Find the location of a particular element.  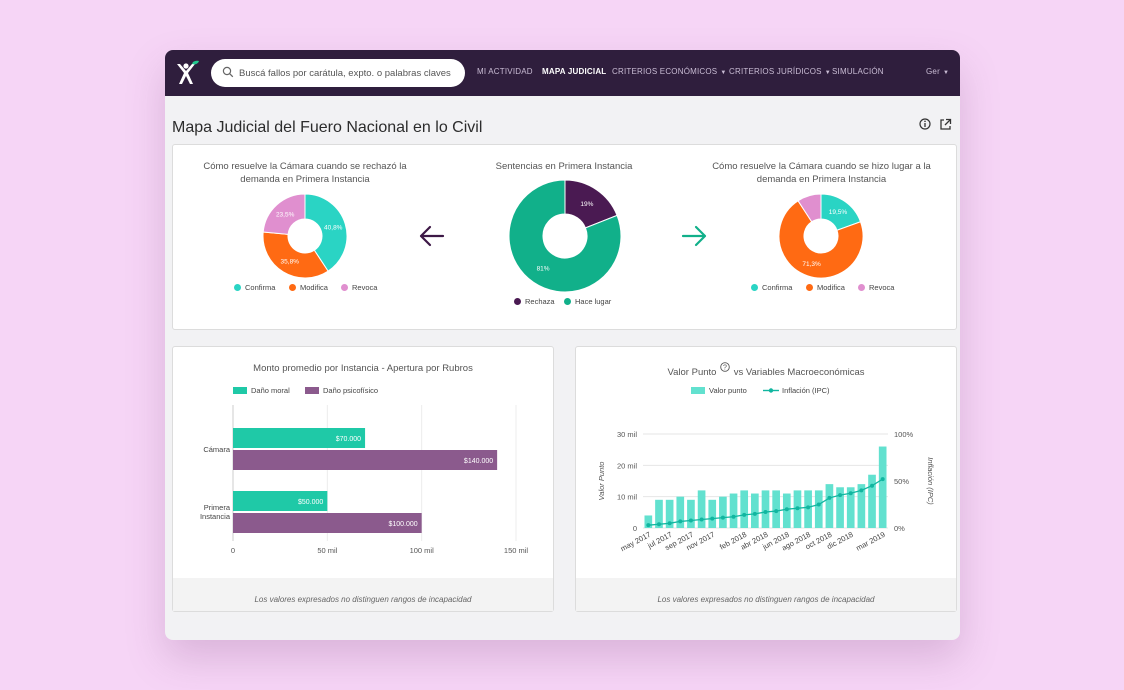

y-tick-label: 0 is located at coordinates (635, 528).